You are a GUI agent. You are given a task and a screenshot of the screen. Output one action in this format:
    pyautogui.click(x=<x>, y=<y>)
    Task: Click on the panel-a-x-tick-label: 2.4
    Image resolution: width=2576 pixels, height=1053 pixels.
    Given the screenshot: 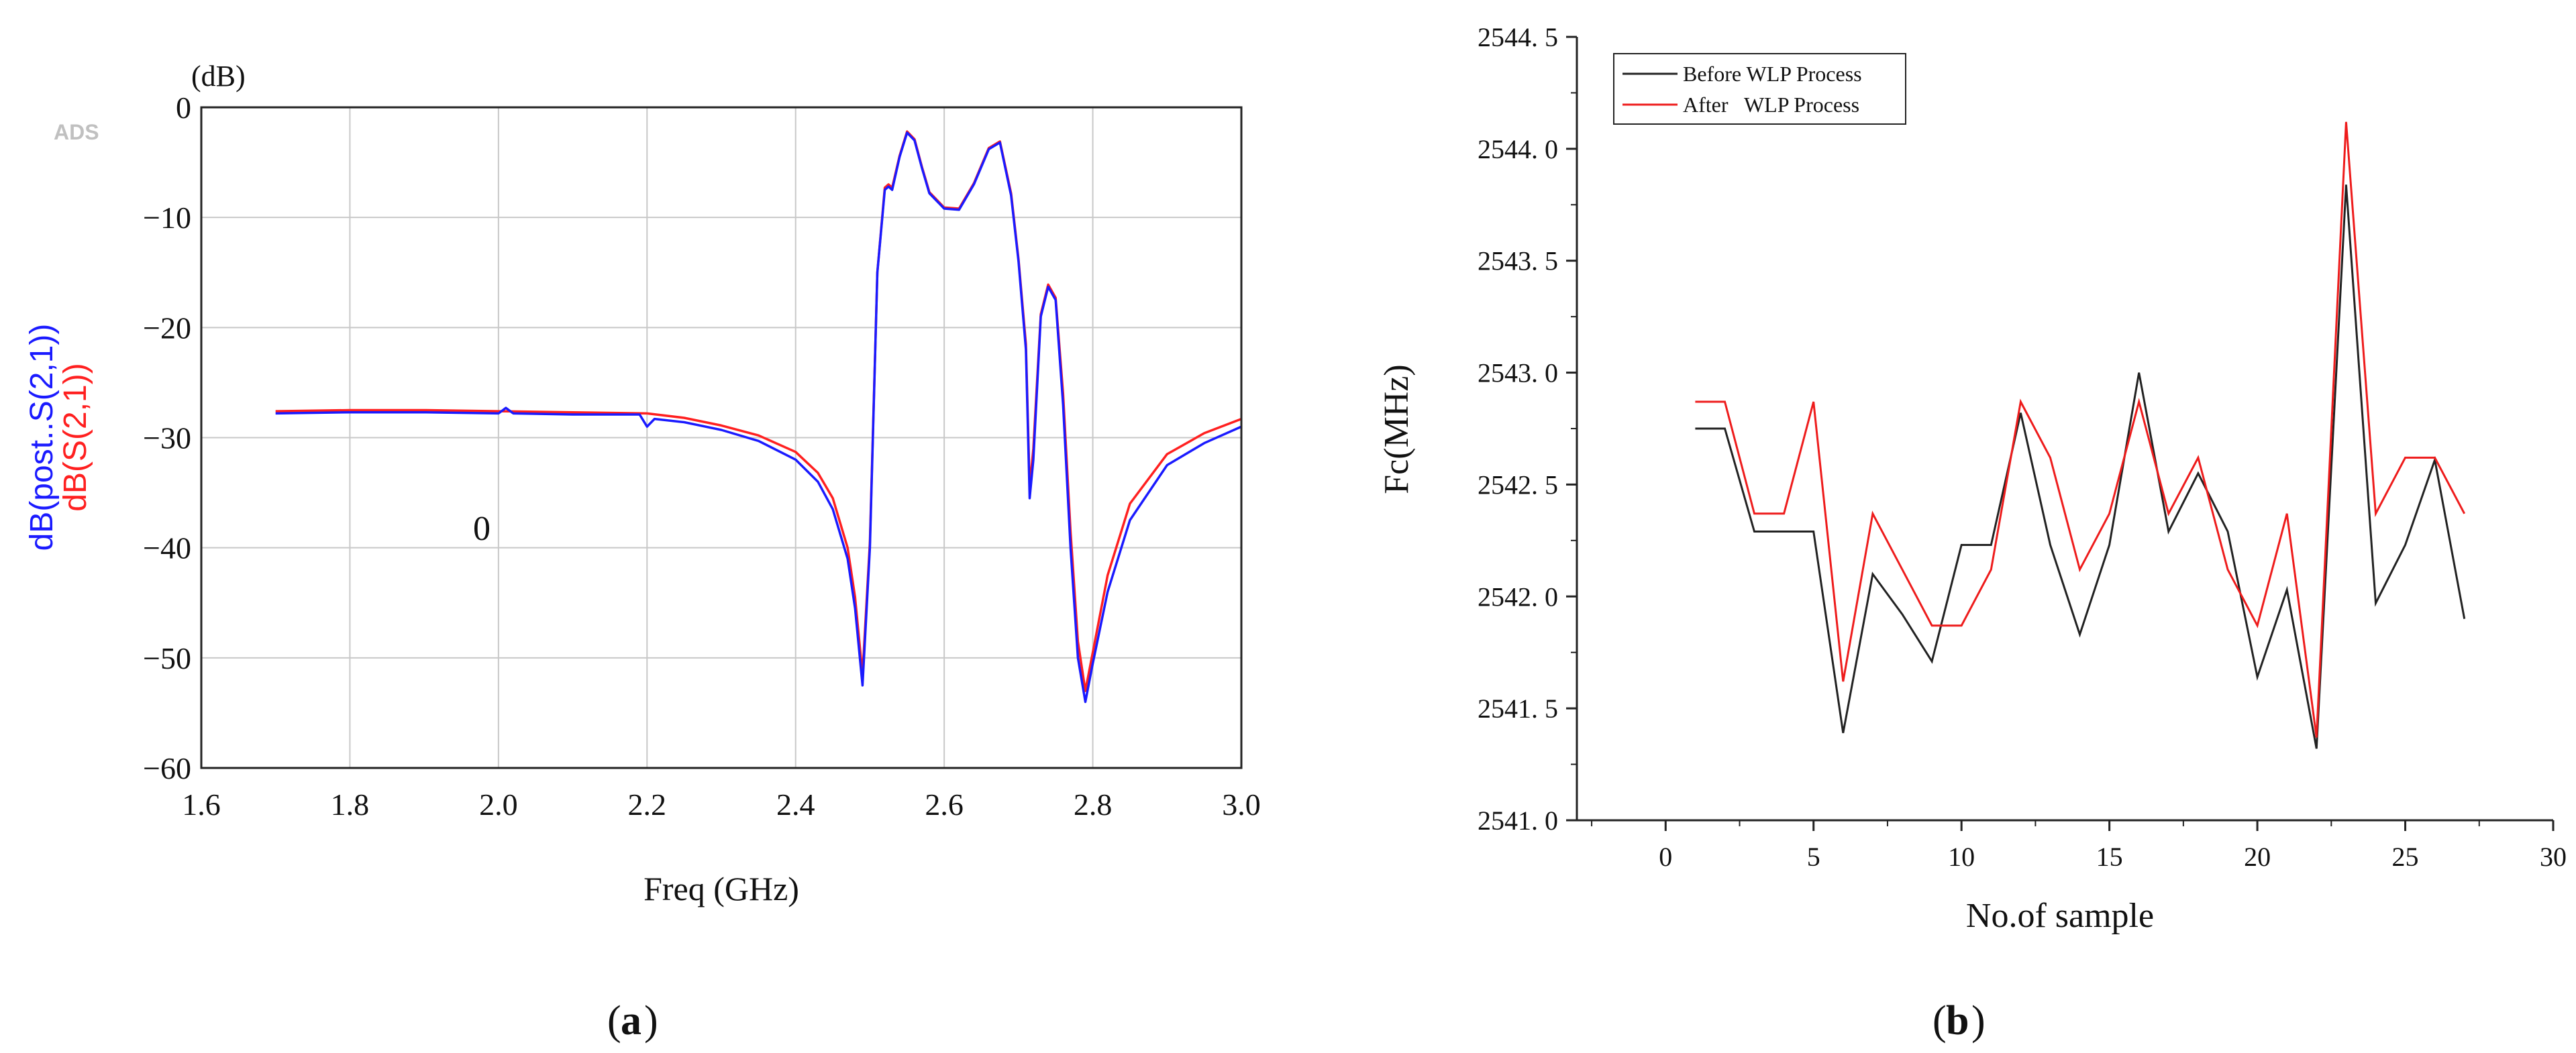 What is the action you would take?
    pyautogui.click(x=795, y=804)
    